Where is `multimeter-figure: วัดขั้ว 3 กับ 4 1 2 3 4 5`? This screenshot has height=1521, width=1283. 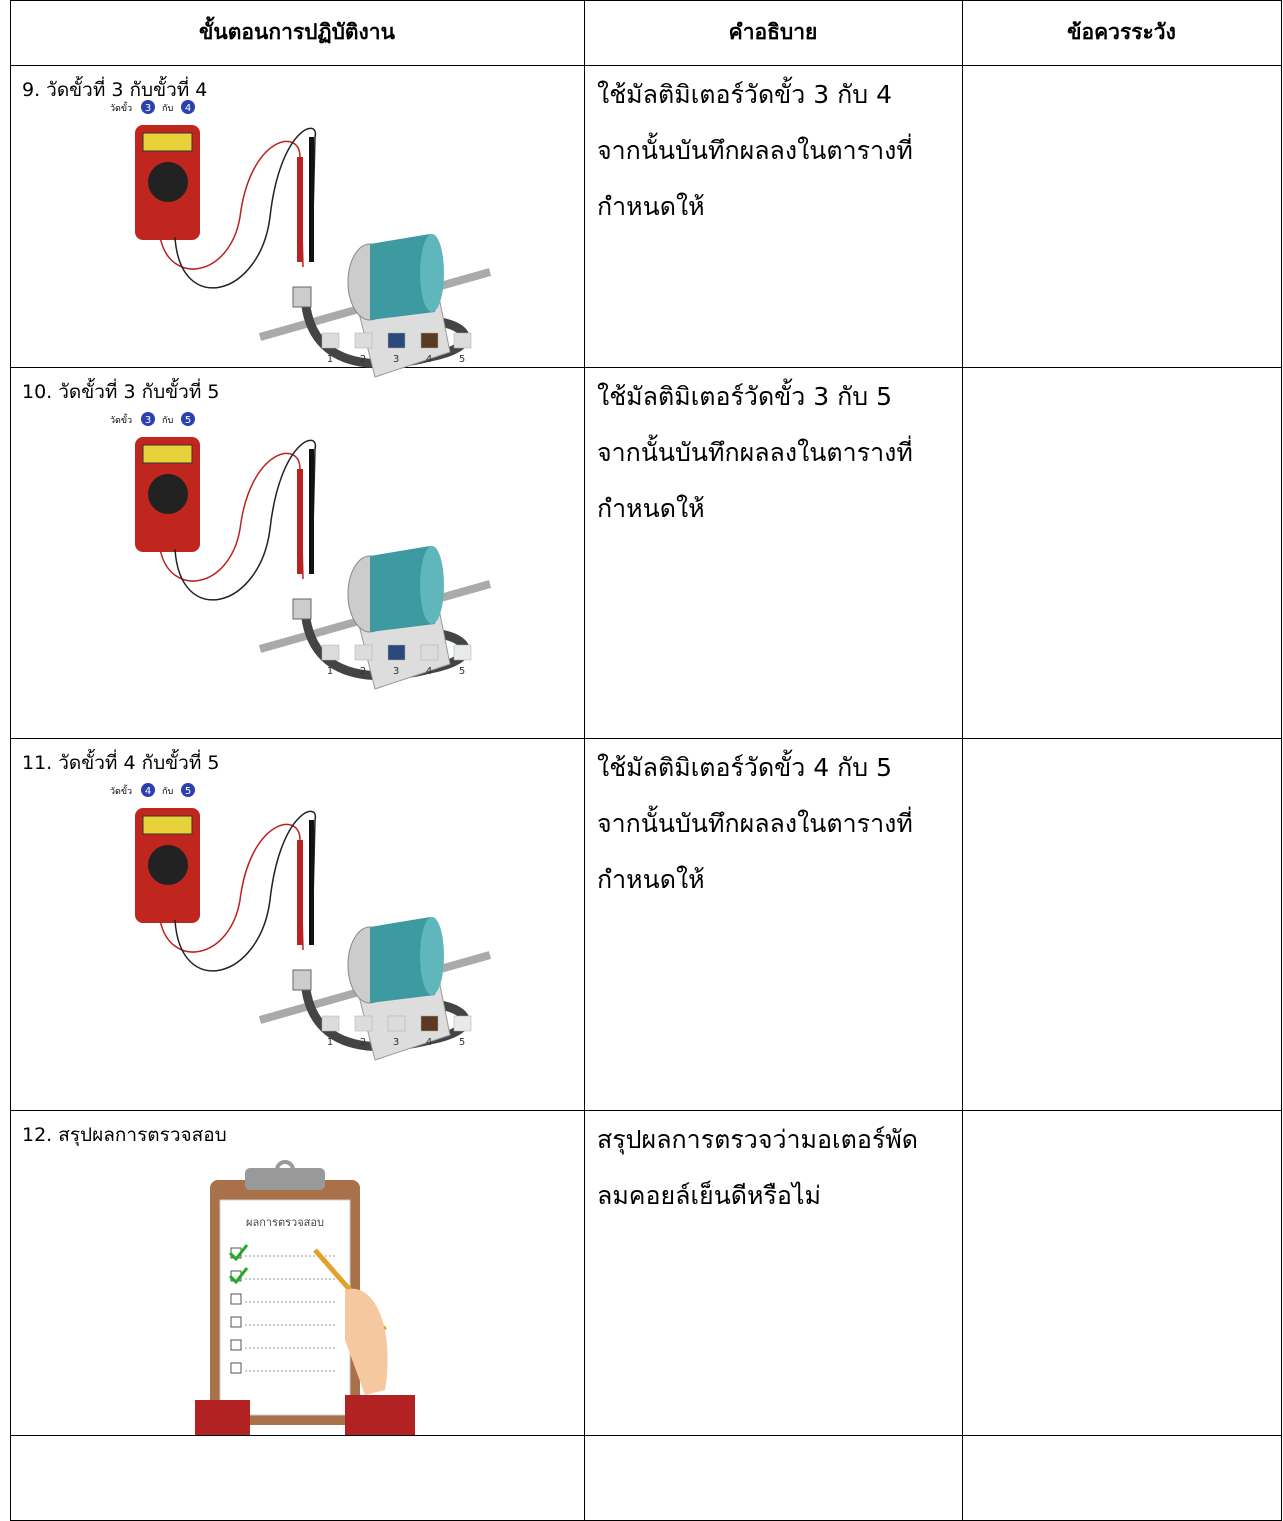 multimeter-figure: วัดขั้ว 3 กับ 4 1 2 3 4 5 is located at coordinates (301, 239).